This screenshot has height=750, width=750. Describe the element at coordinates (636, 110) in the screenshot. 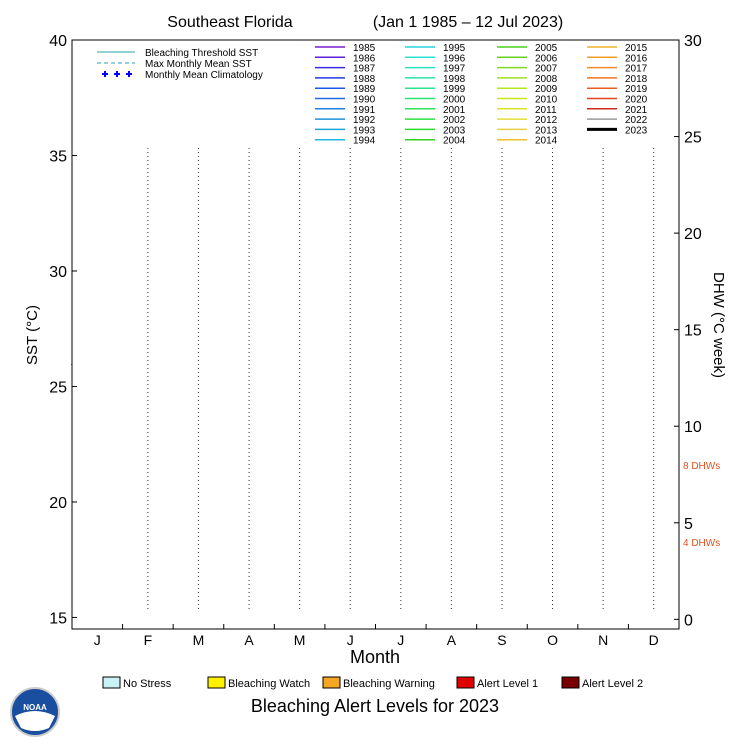

I see `legend-year-label: 2021` at that location.